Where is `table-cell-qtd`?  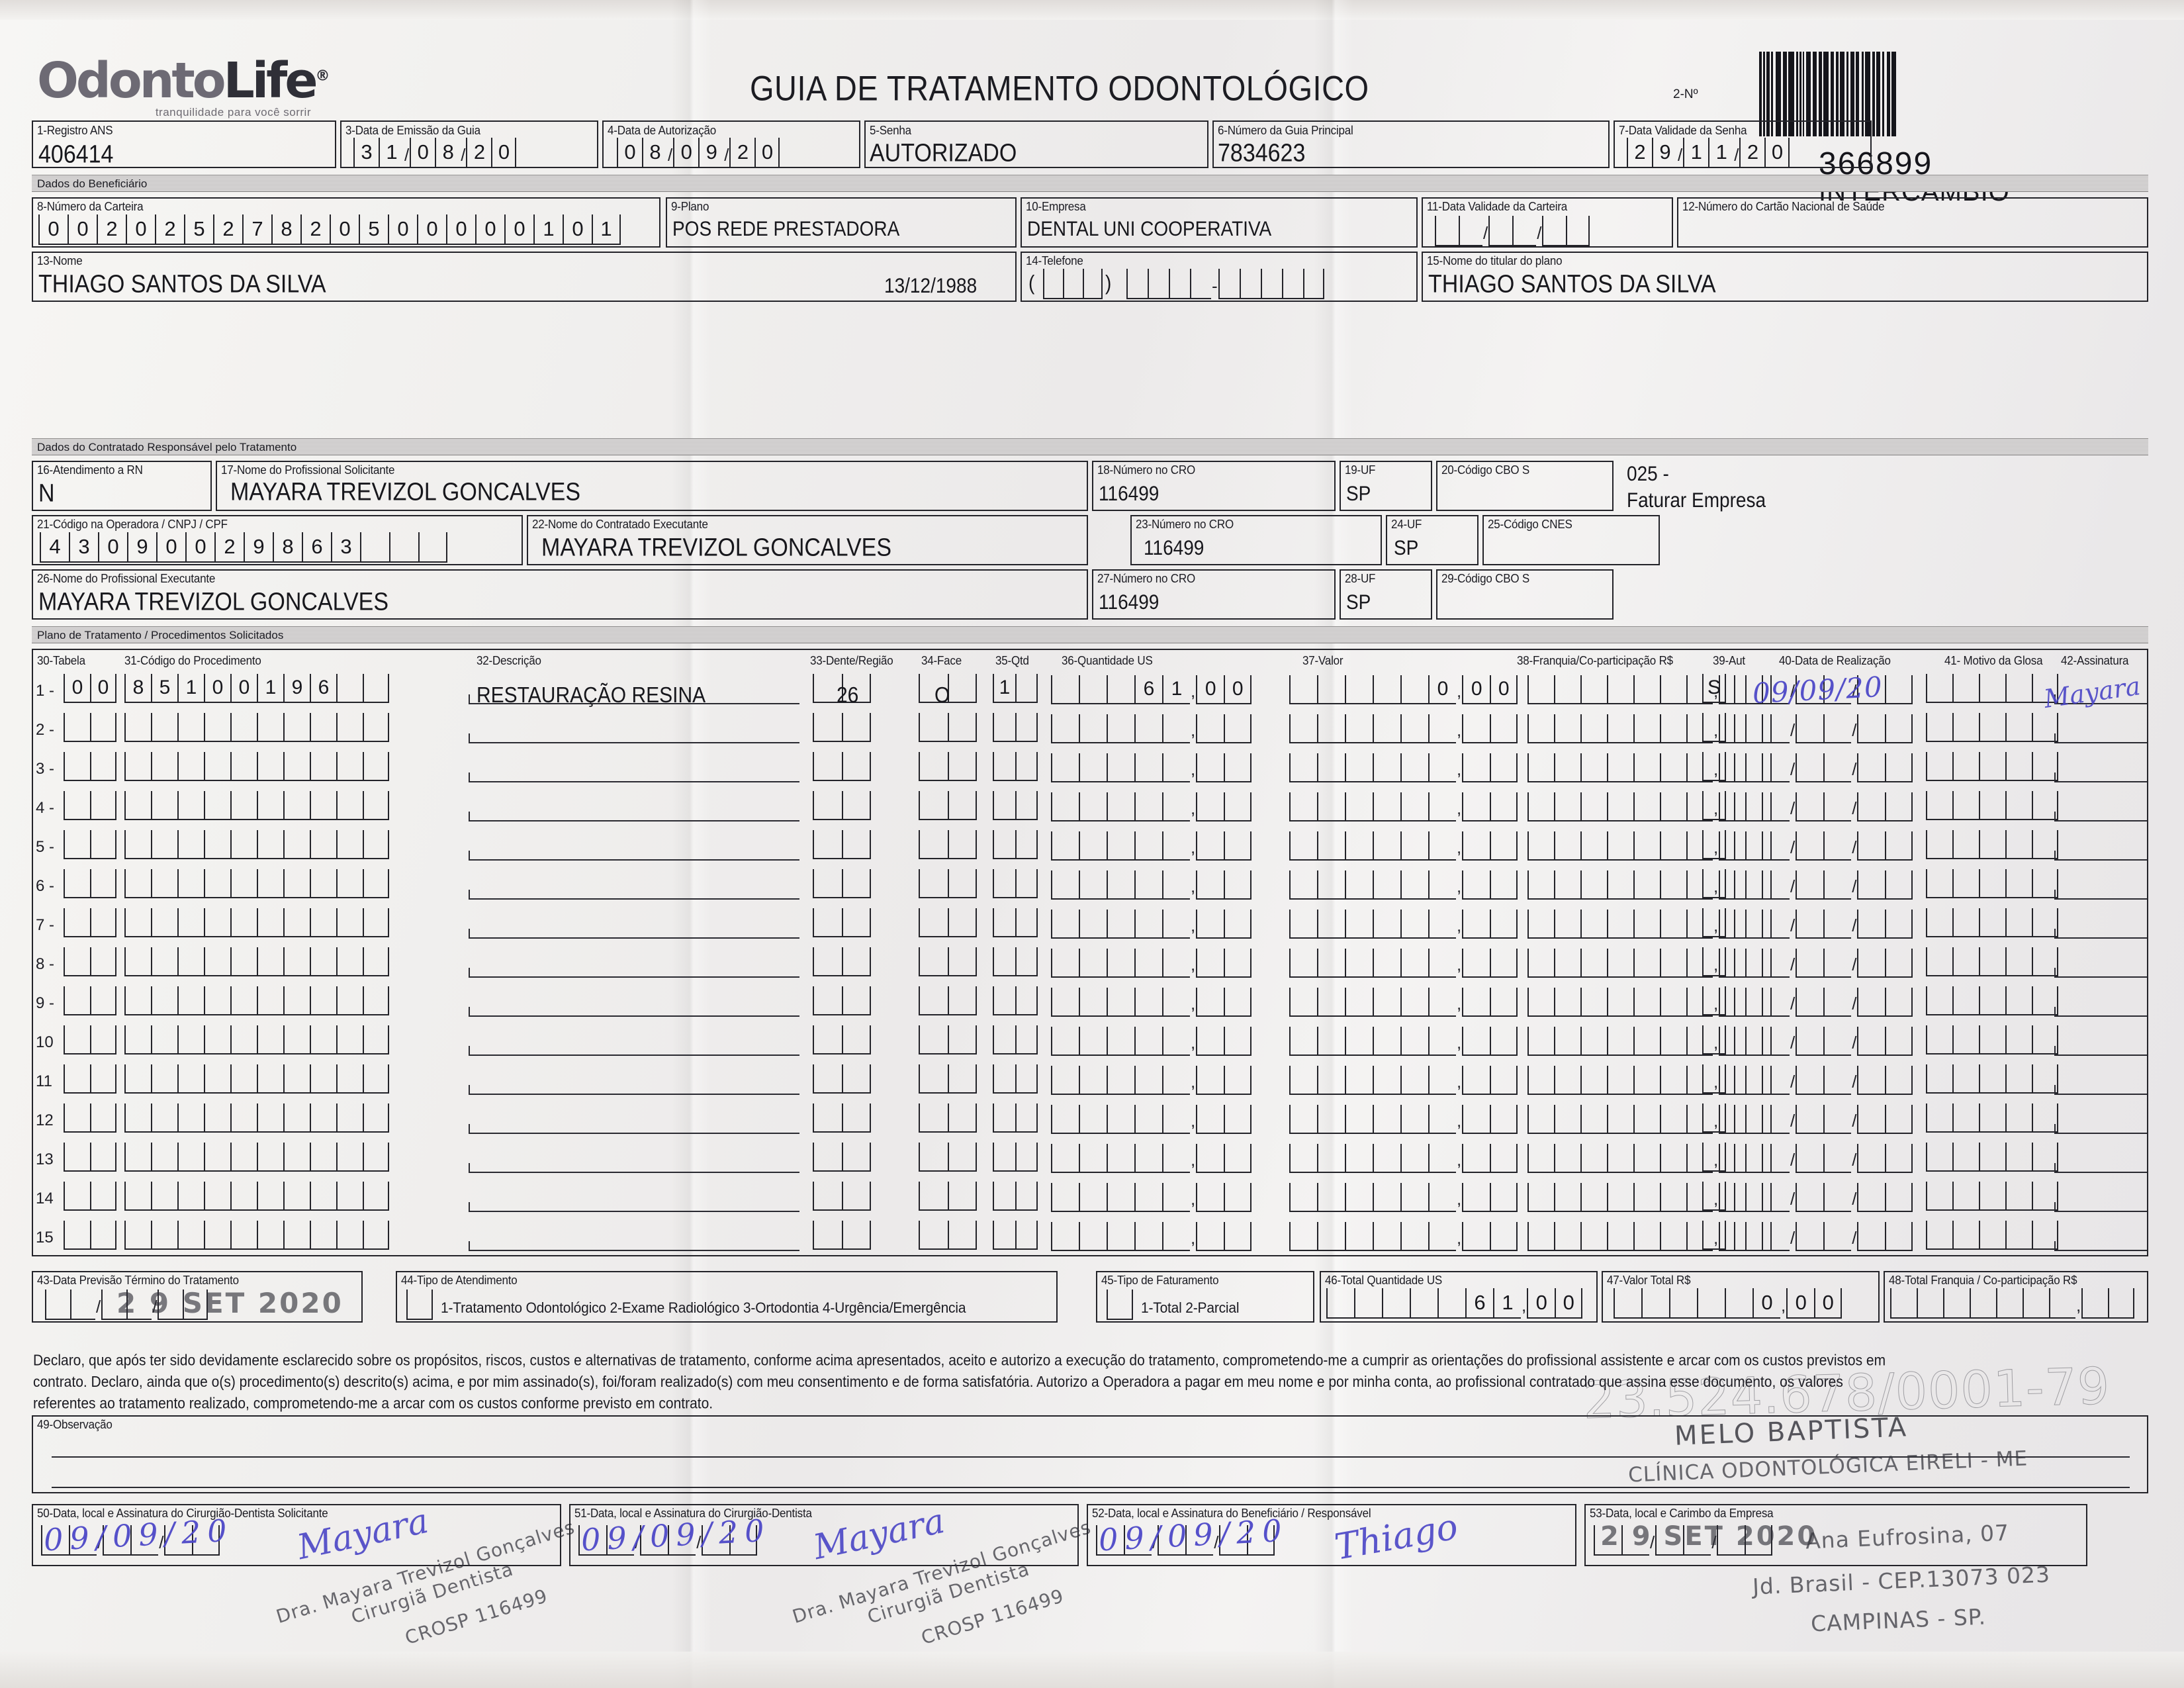
table-cell-qtd is located at coordinates (1015, 1000).